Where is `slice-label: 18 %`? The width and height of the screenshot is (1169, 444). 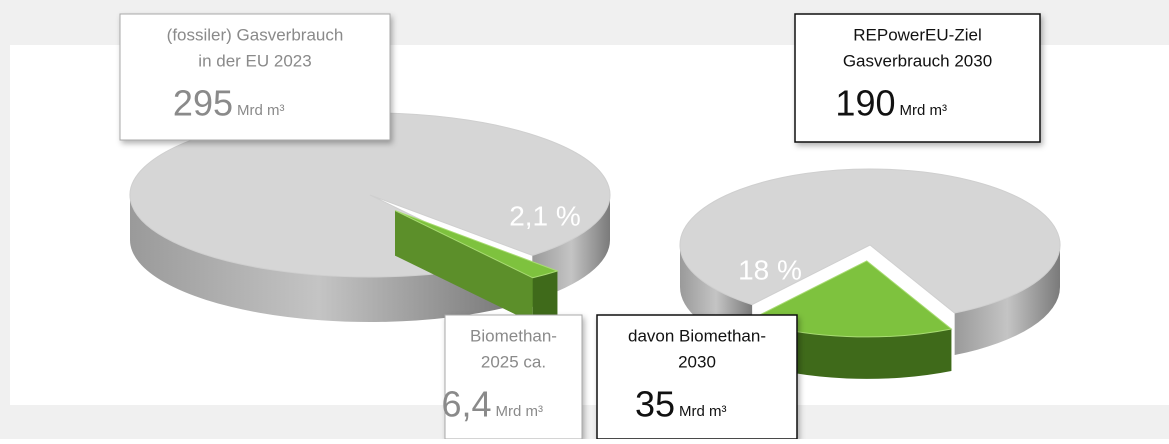
slice-label: 18 % is located at coordinates (770, 269).